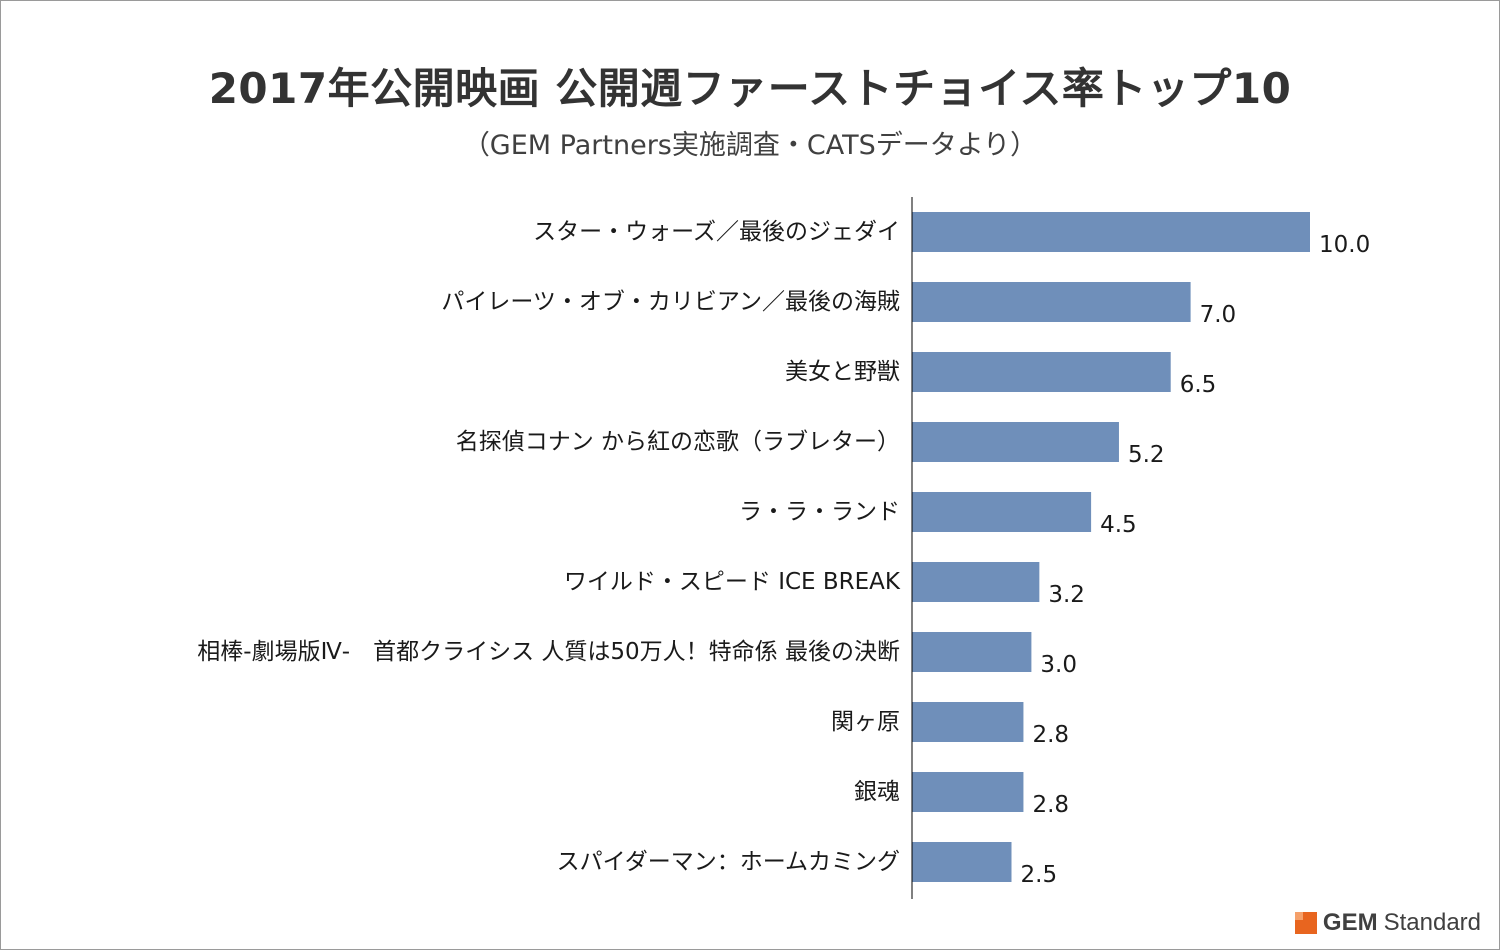 The height and width of the screenshot is (950, 1500). What do you see at coordinates (750, 145) in the screenshot?
I see `chart-subtitle: （GEM Partners実施調査・CATSデータより）` at bounding box center [750, 145].